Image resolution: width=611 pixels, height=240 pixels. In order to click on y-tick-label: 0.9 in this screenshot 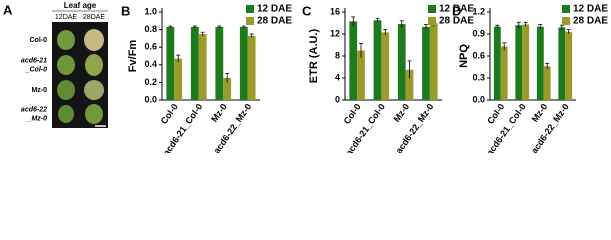, I will do `click(478, 33)`.